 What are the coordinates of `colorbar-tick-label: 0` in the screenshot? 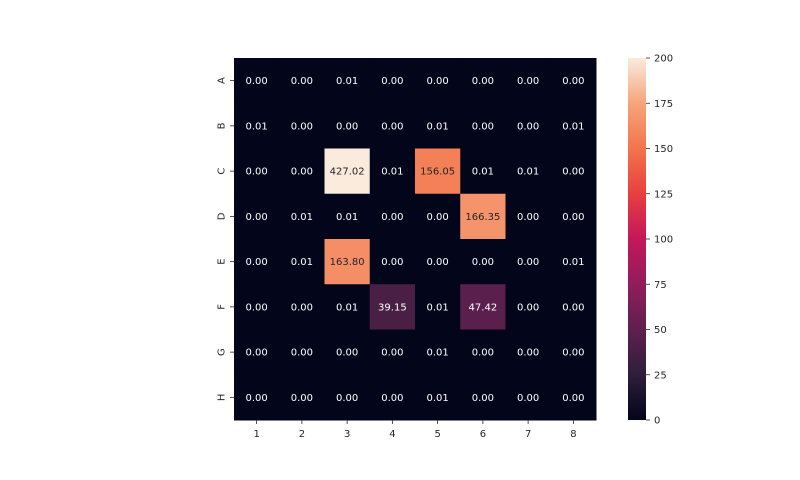 It's located at (657, 421).